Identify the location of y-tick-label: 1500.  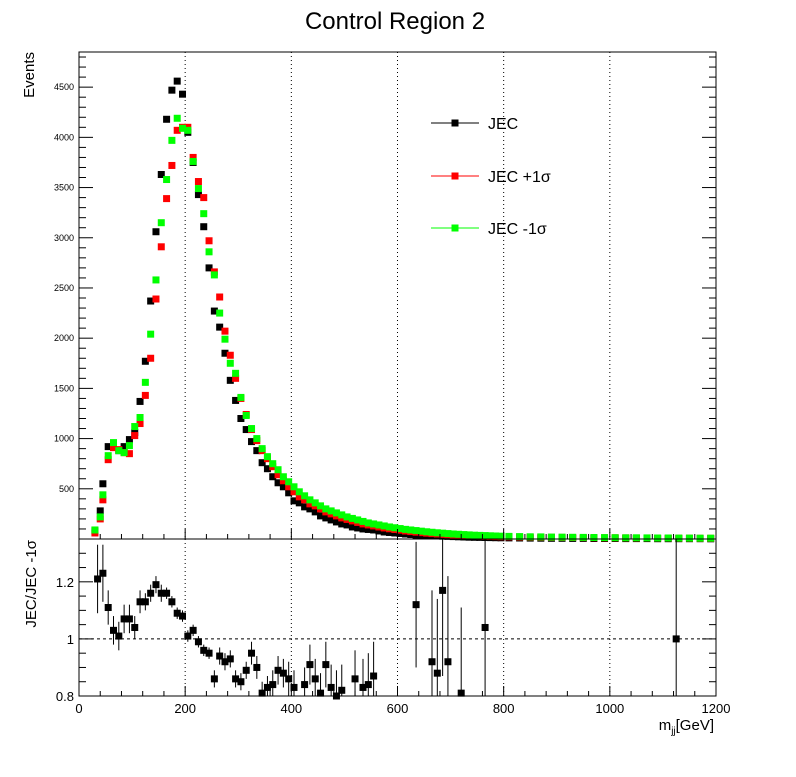
(64, 388).